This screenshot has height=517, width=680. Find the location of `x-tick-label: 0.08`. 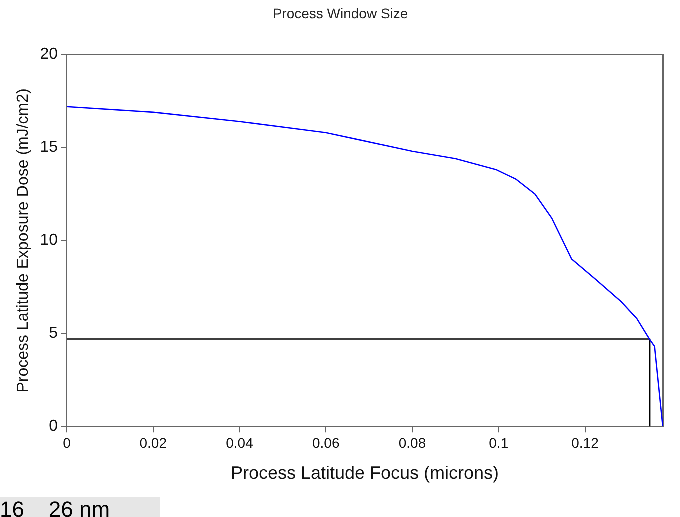

x-tick-label: 0.08 is located at coordinates (412, 442).